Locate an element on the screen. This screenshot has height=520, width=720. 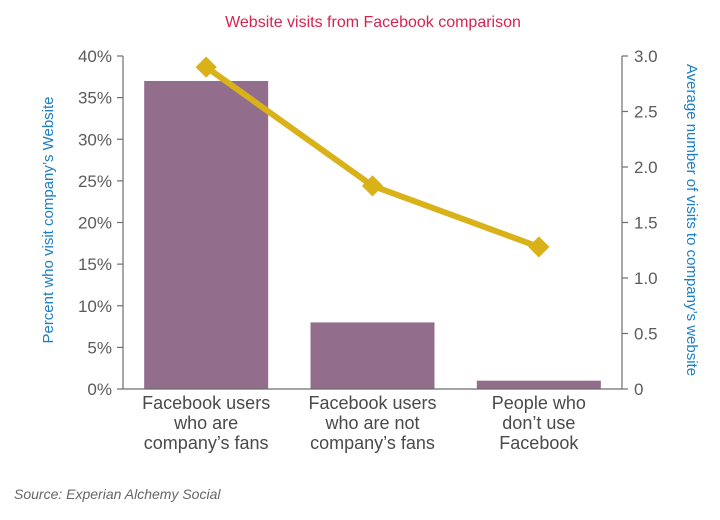
chart-title: Website visits from Facebook comparison is located at coordinates (373, 22).